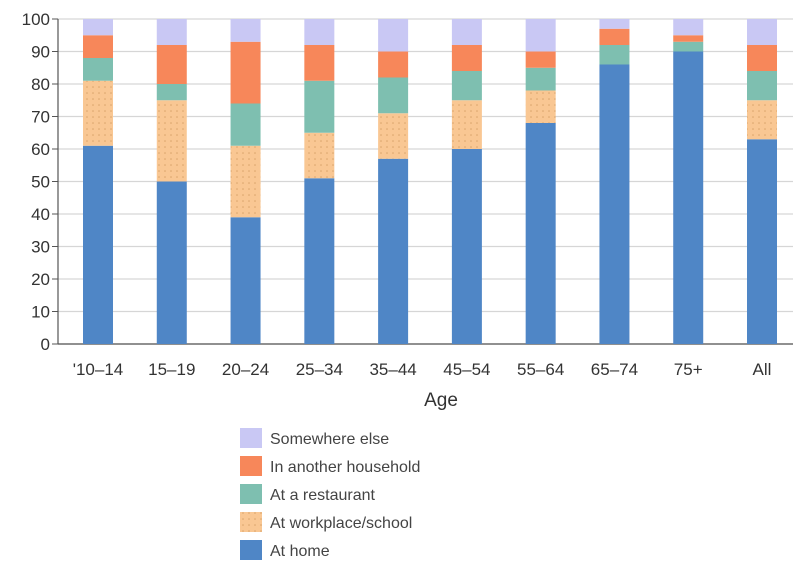 The image size is (793, 562). I want to click on x-tick-label: 55–64, so click(540, 369).